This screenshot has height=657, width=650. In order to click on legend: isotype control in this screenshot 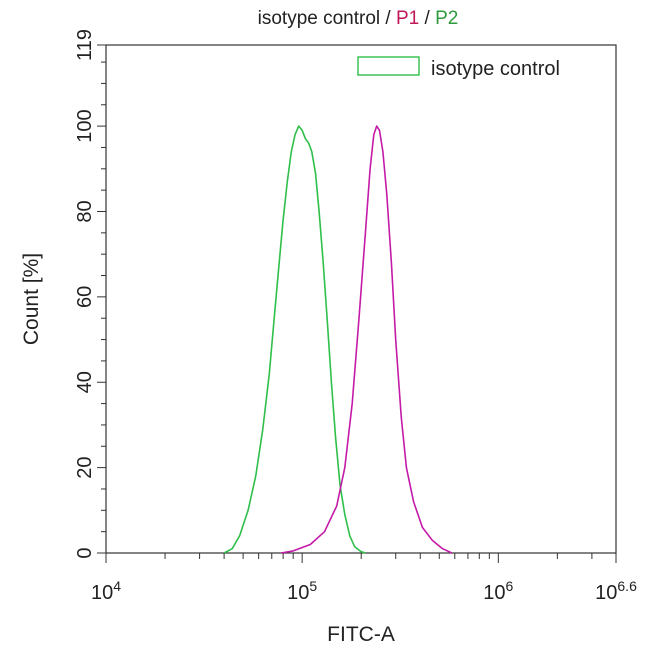, I will do `click(458, 68)`.